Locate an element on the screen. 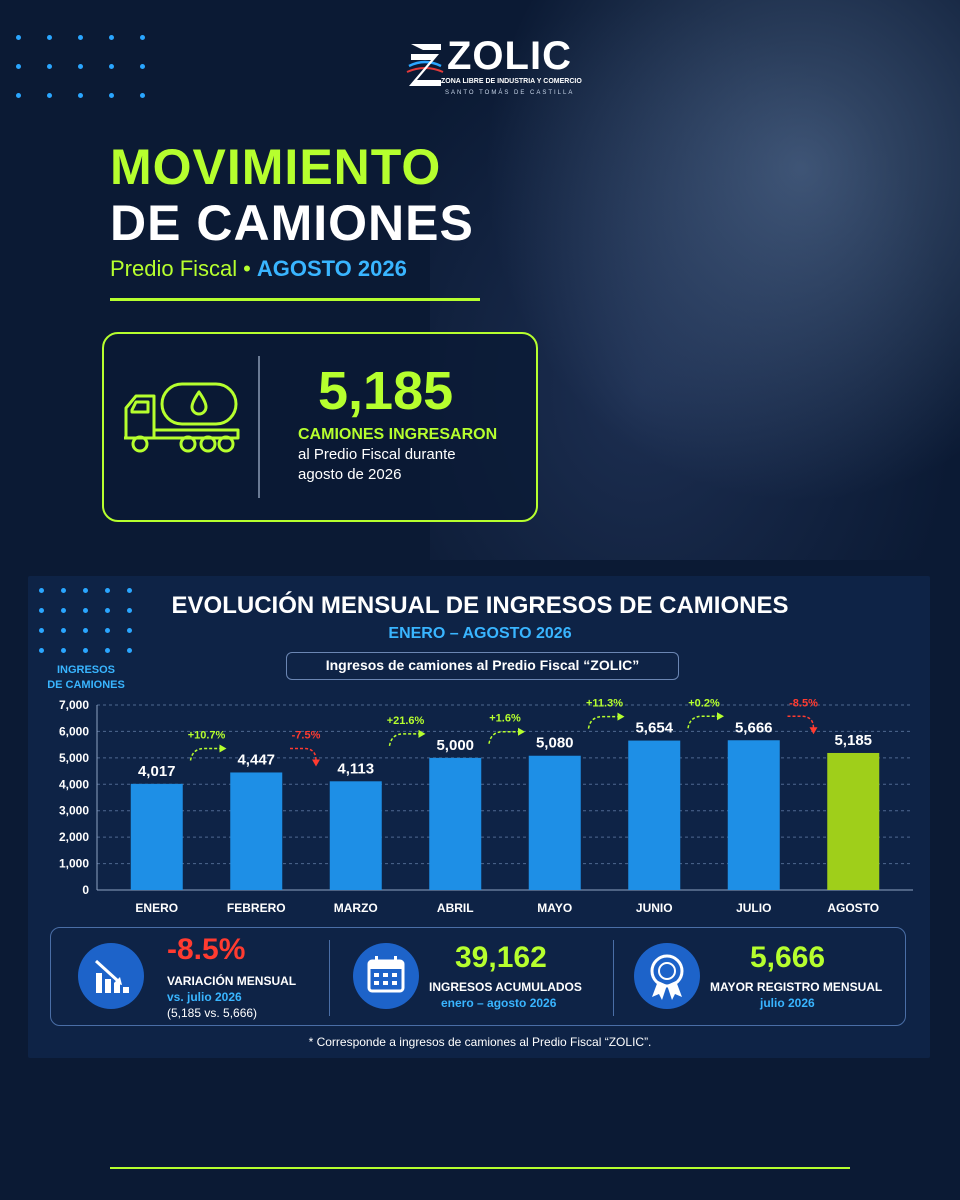 The image size is (960, 1200). y-tick-label: 4,000 is located at coordinates (74, 784).